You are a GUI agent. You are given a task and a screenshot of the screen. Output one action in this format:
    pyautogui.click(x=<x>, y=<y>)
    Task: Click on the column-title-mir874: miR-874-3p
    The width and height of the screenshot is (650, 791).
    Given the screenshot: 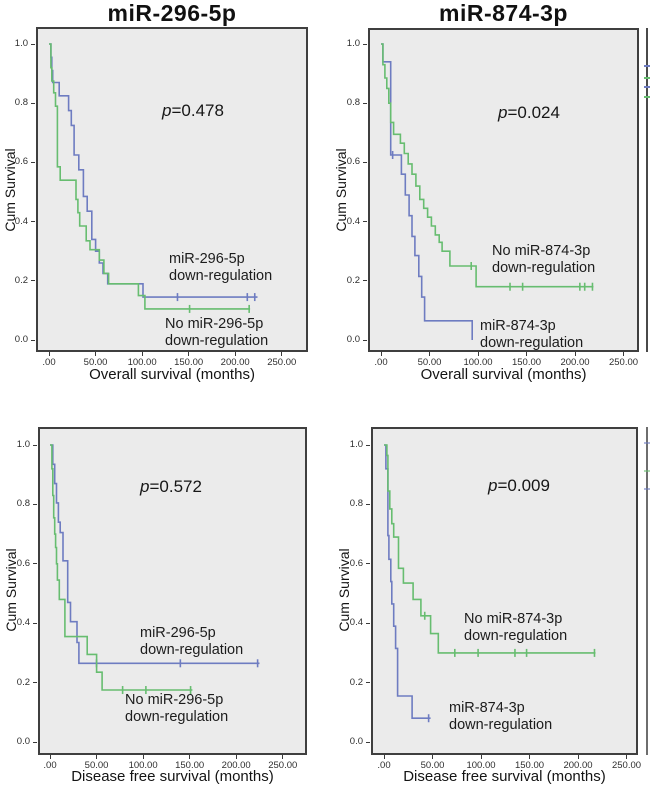 What is the action you would take?
    pyautogui.click(x=503, y=13)
    